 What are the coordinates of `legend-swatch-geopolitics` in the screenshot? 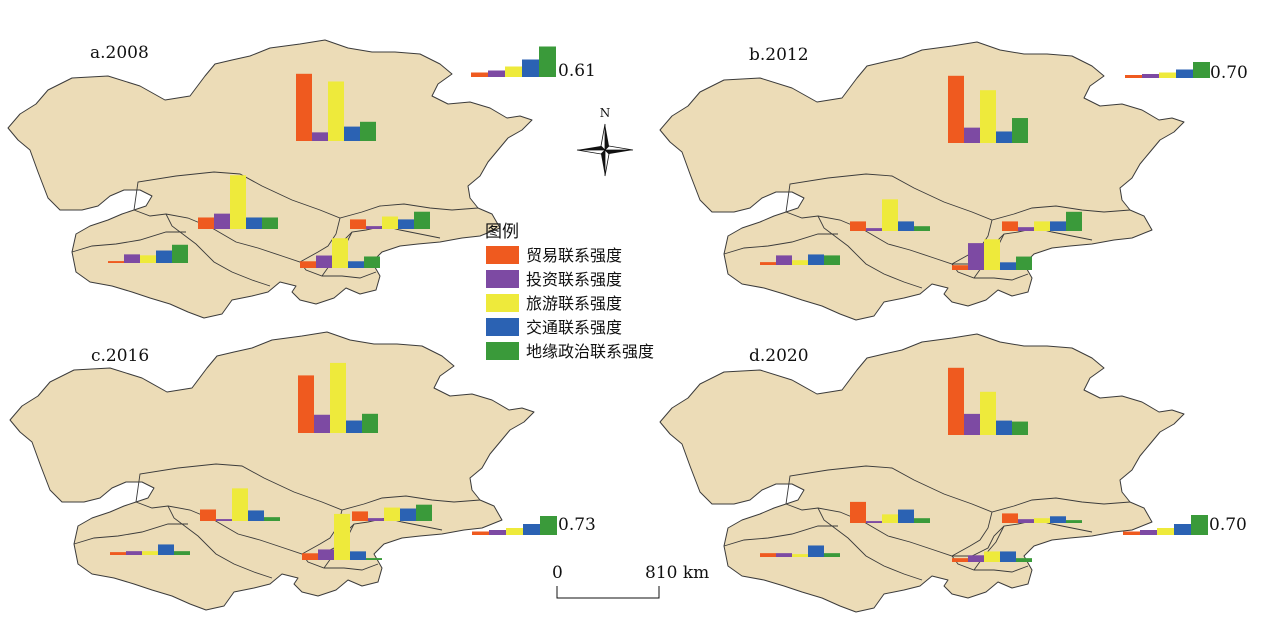 It's located at (502, 351).